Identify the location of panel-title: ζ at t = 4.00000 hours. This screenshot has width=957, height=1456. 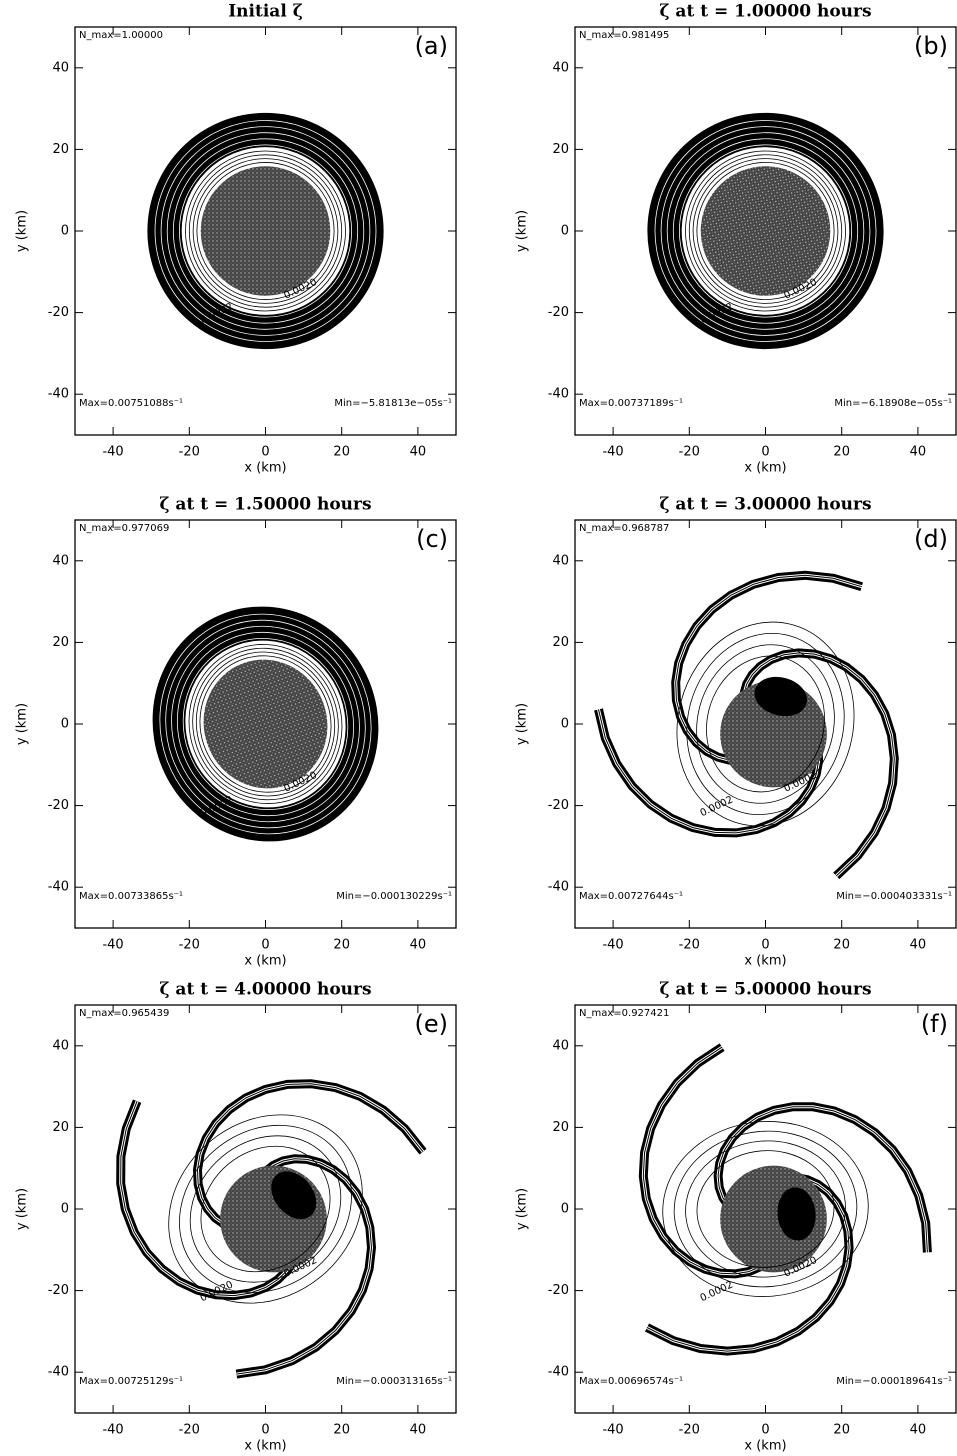
(265, 990).